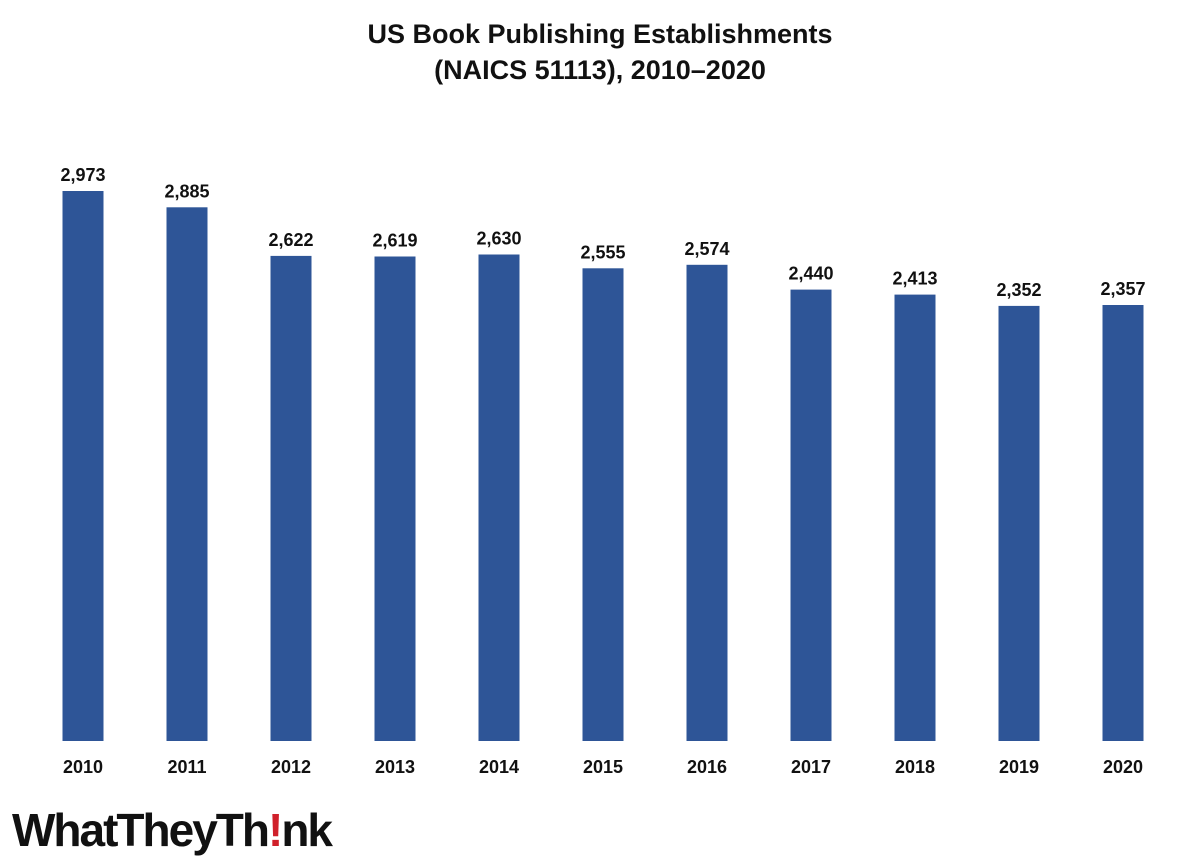 This screenshot has width=1200, height=868. I want to click on whattheythink-logo: WhatTheyTh!nk, so click(172, 830).